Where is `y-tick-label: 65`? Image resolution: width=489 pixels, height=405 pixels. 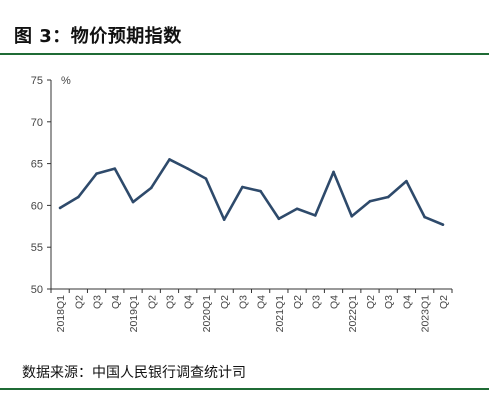
y-tick-label: 65 is located at coordinates (37, 165).